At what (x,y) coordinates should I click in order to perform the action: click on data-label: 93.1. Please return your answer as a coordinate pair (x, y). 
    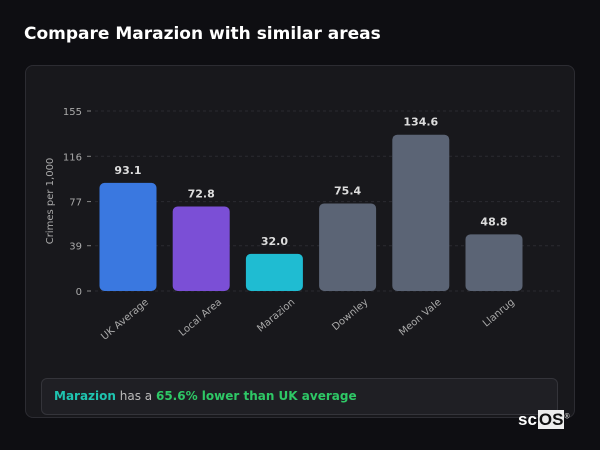
    Looking at the image, I should click on (127, 170).